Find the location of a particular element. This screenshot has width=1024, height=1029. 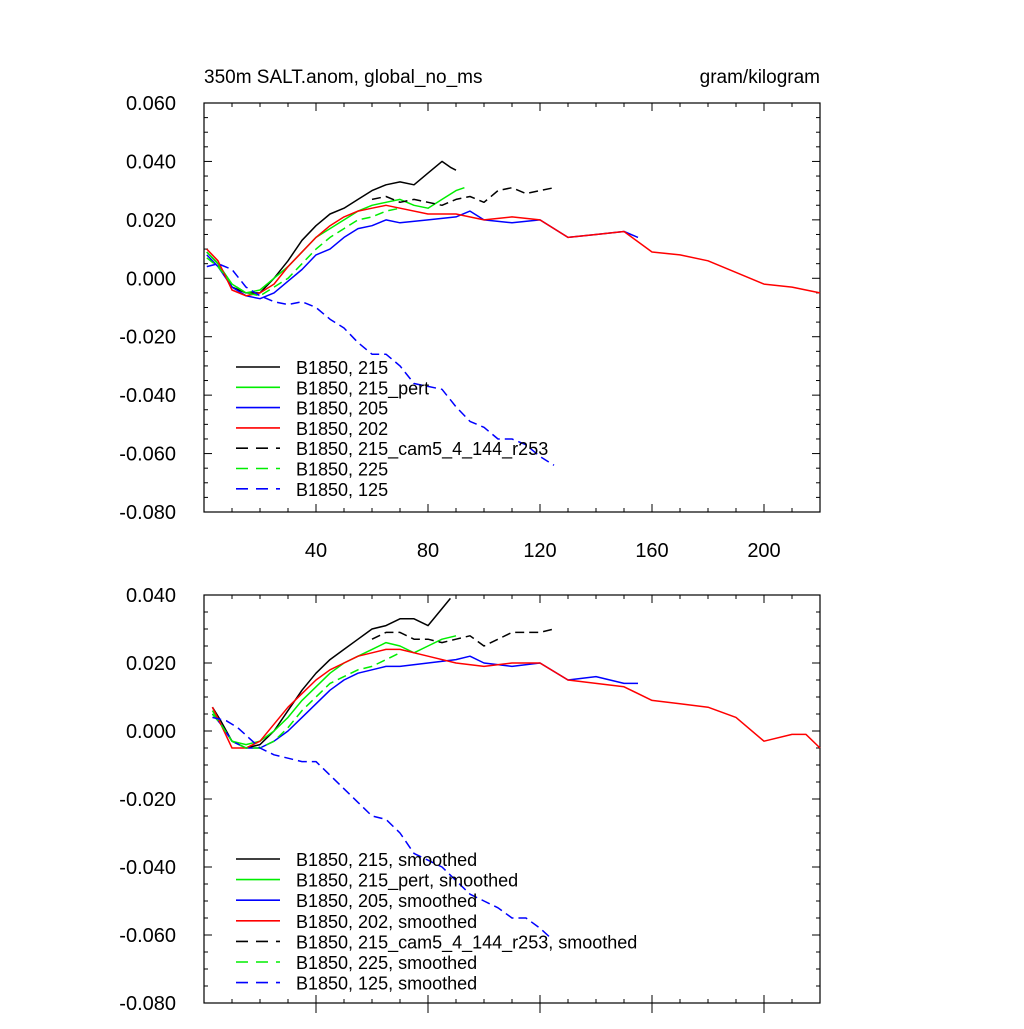

legend-label: B1850, 215_cam5_4_144_r253 is located at coordinates (422, 449).